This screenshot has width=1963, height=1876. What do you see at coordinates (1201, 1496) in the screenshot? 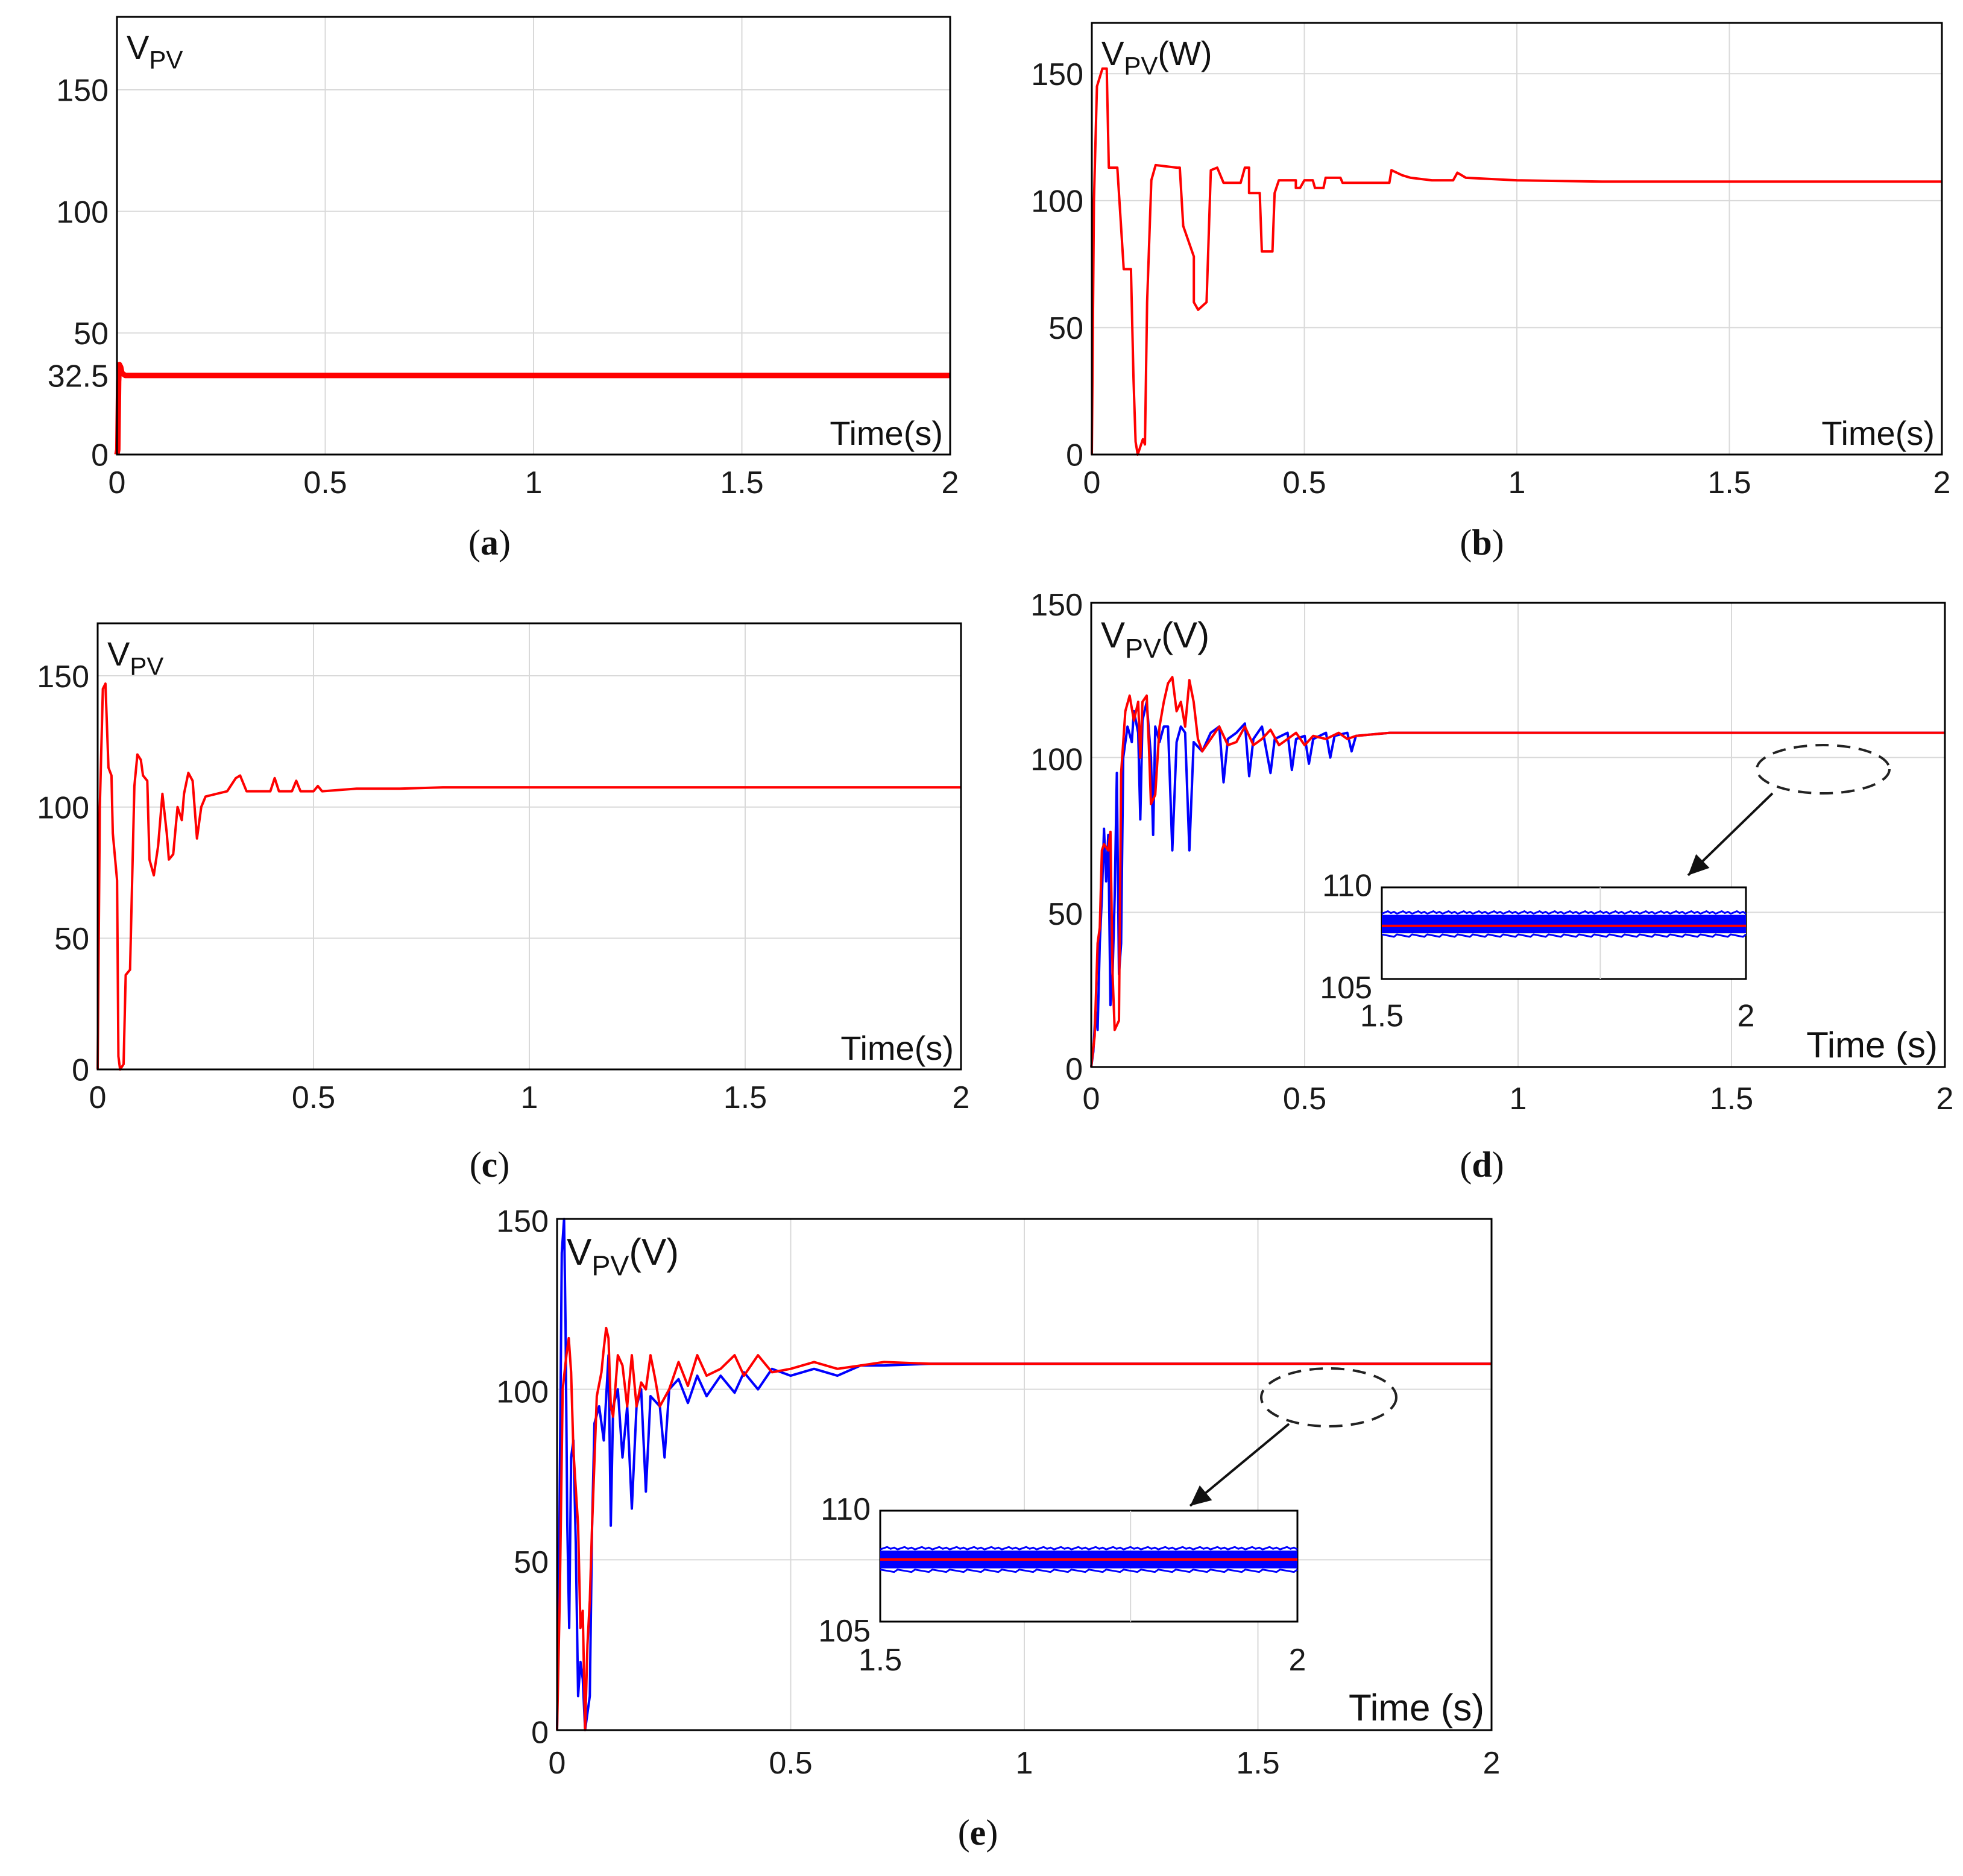
I see `zoom-arrow-head` at bounding box center [1201, 1496].